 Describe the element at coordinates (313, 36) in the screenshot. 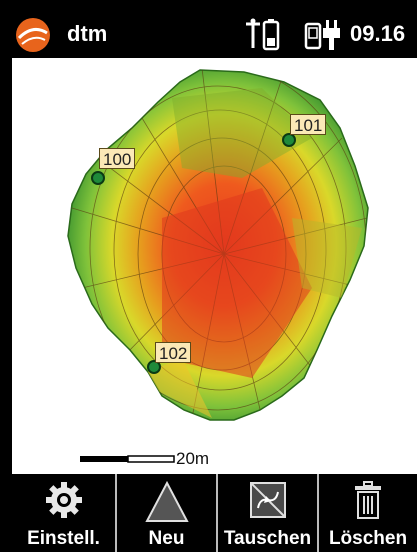

I see `device-battery-icon` at that location.